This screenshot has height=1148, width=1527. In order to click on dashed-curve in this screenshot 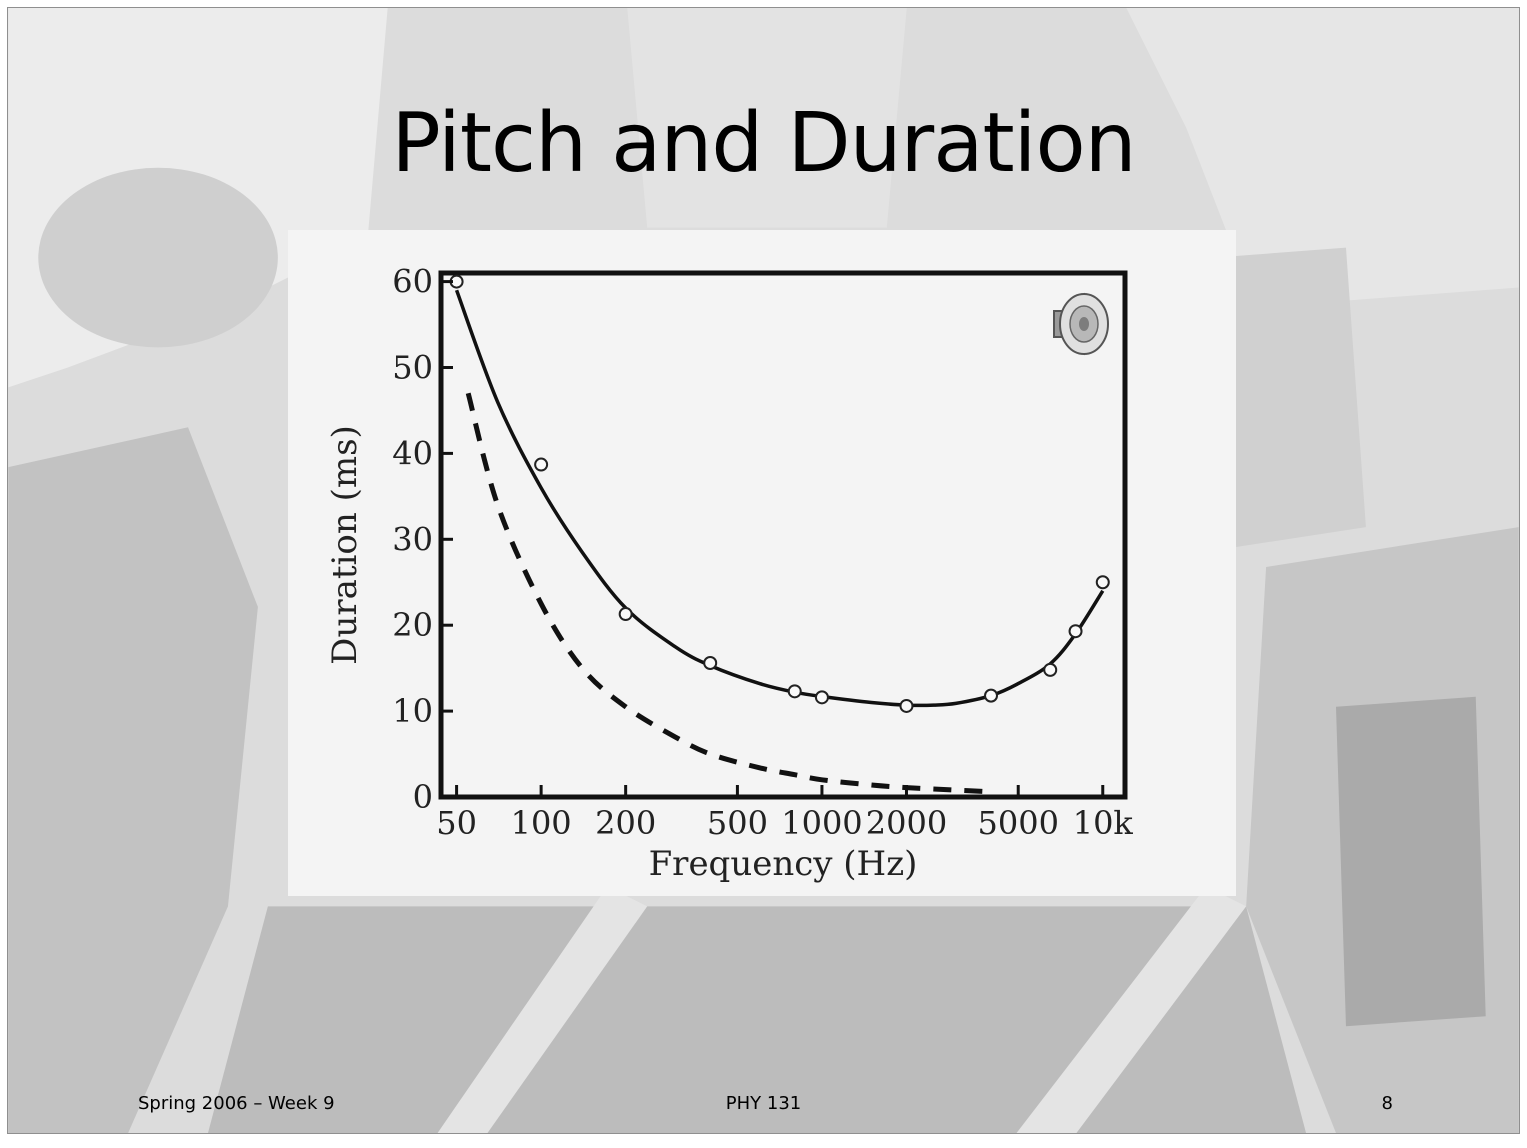, I will do `click(728, 593)`.